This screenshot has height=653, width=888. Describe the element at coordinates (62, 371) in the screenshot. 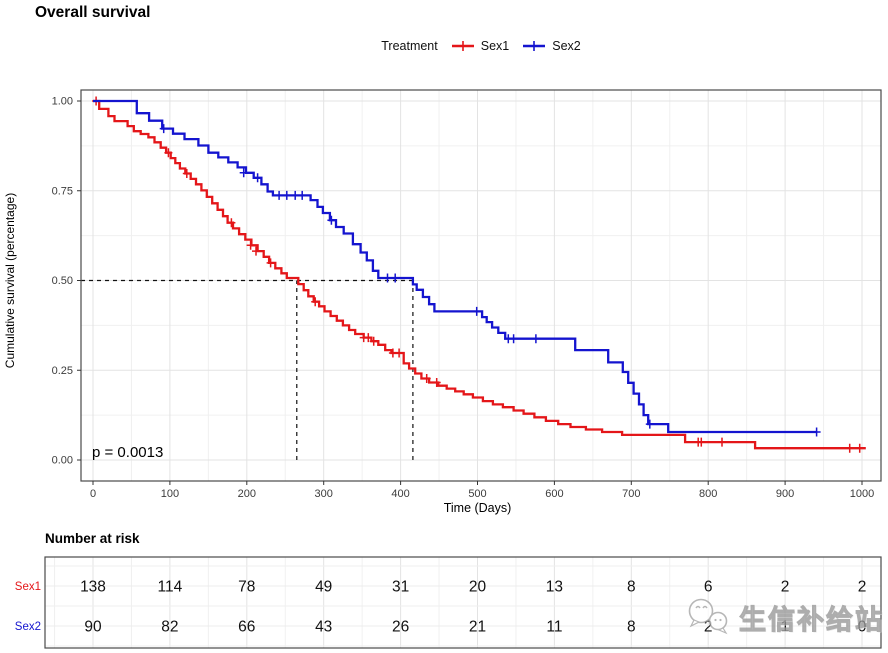

I see `svg-text: 0.25` at that location.